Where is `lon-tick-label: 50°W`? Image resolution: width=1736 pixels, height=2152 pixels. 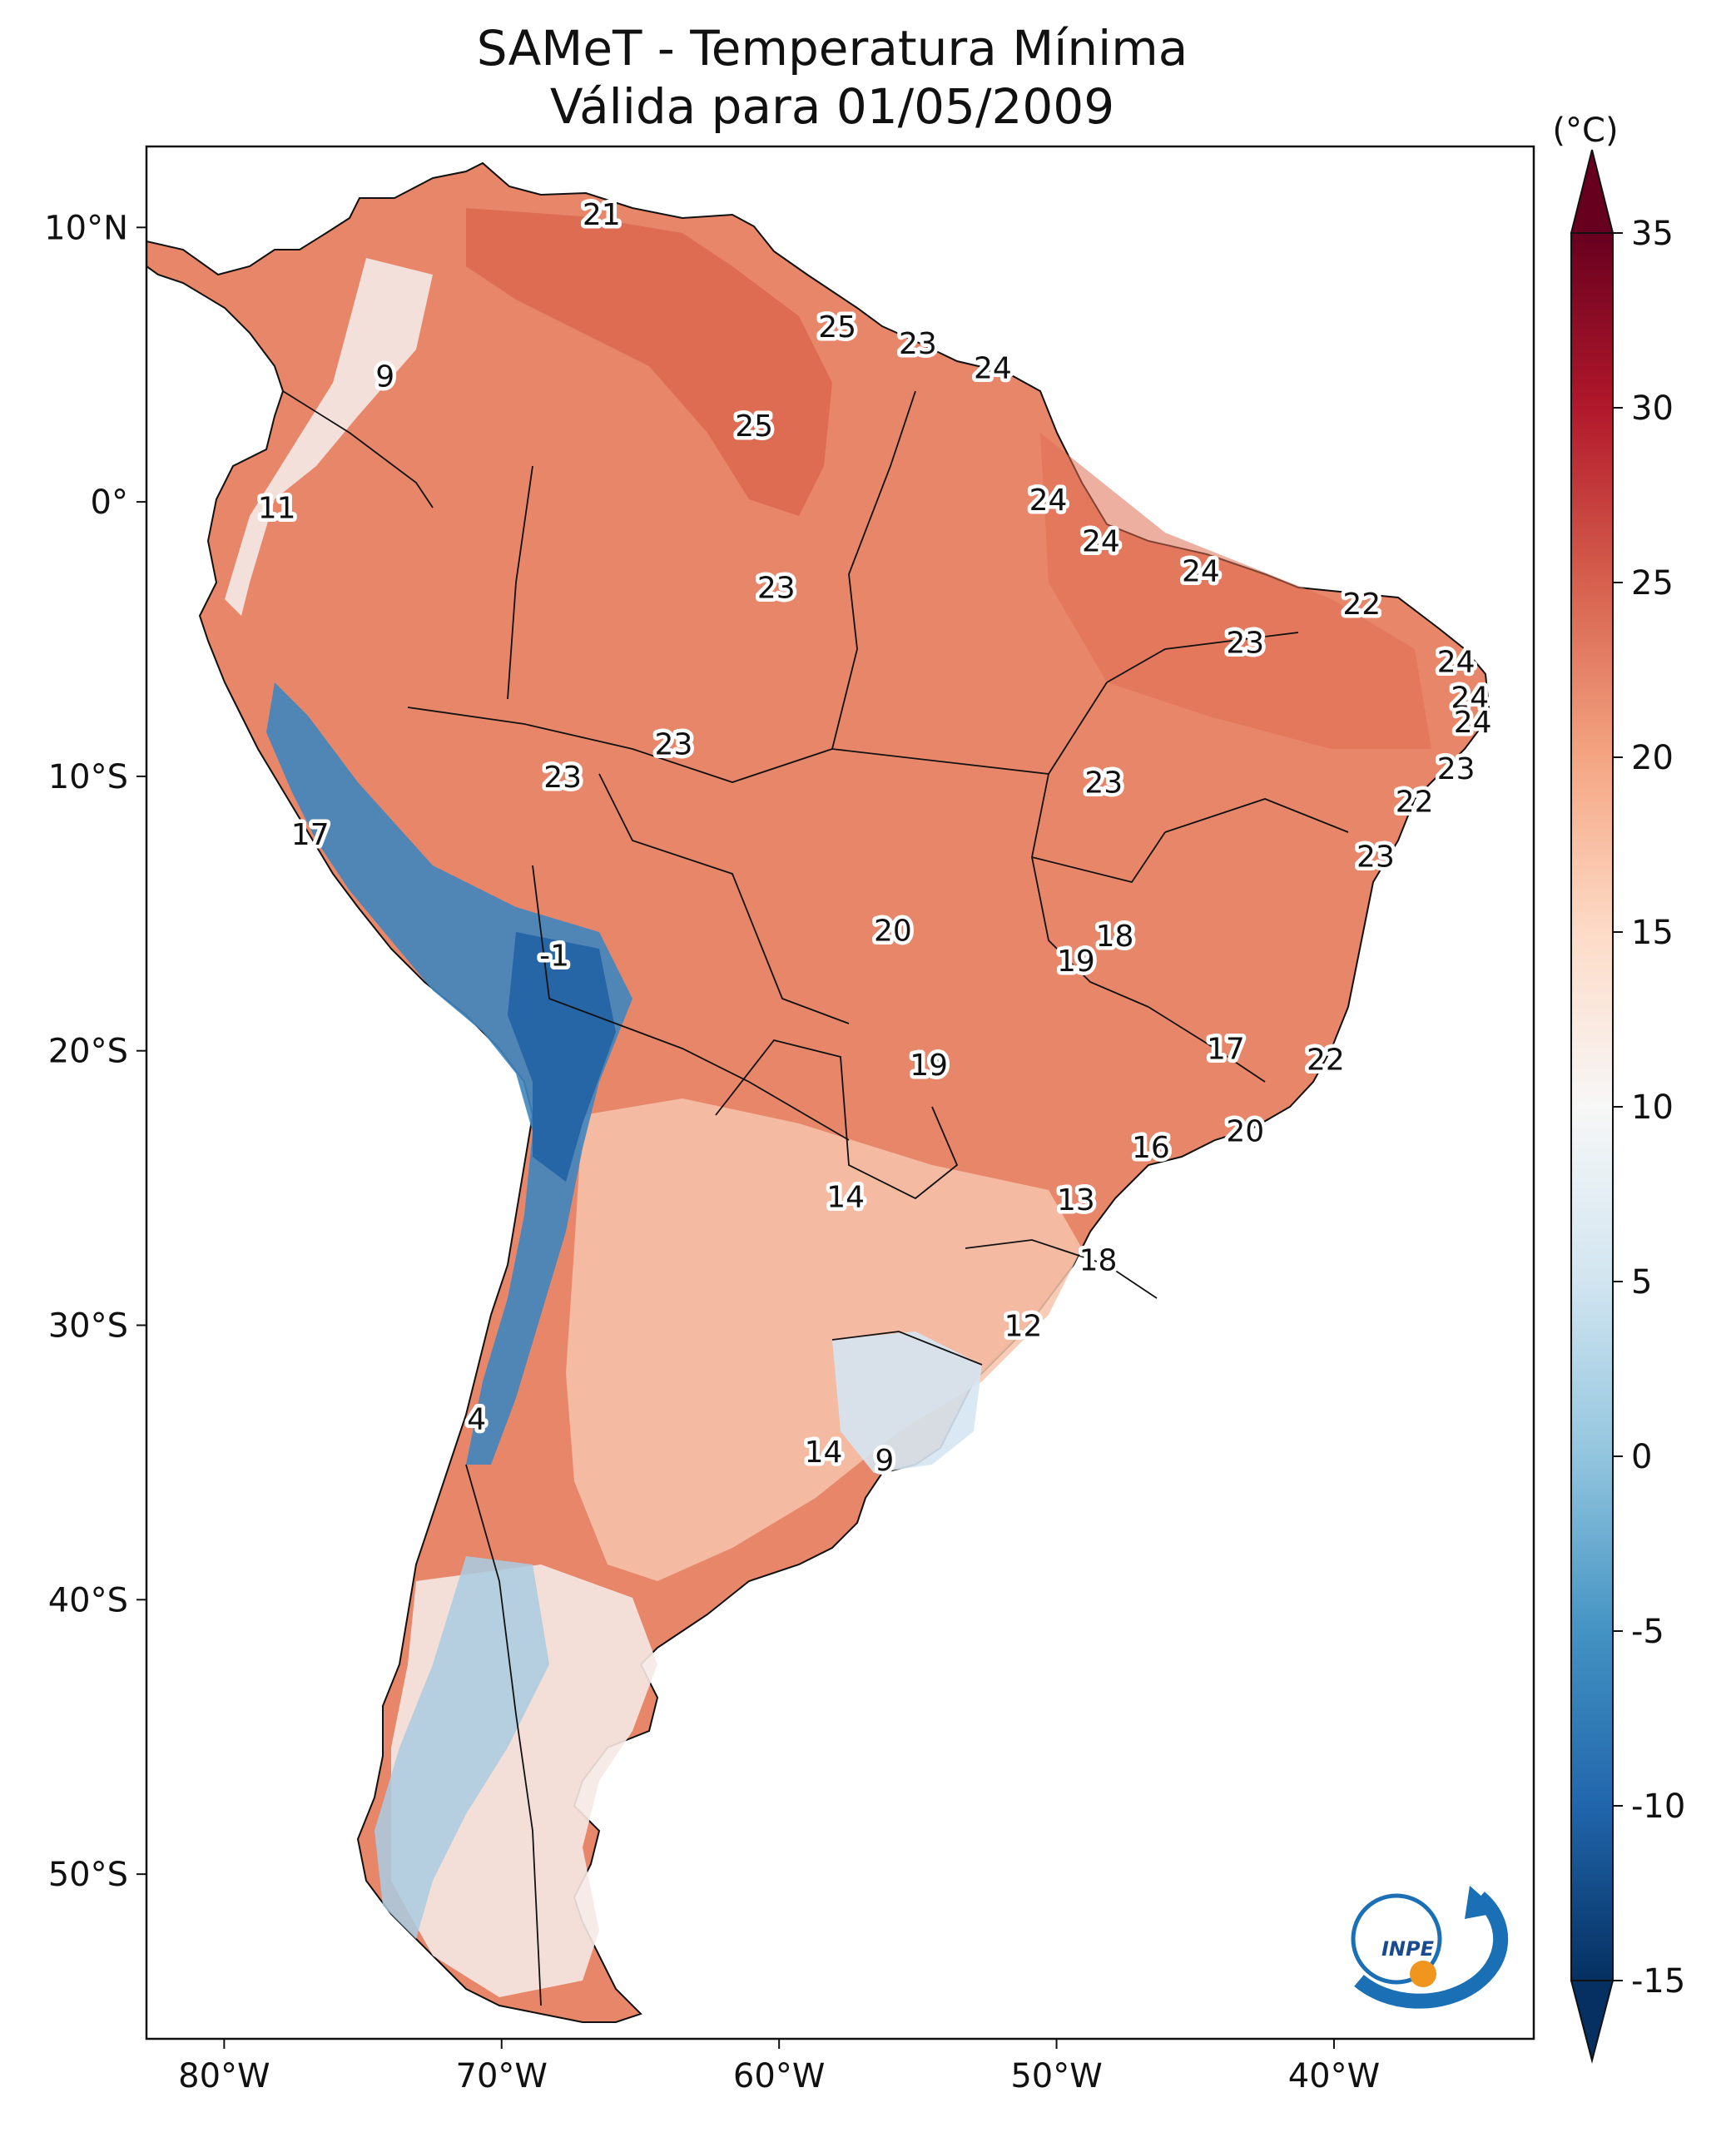
lon-tick-label: 50°W is located at coordinates (1056, 2076).